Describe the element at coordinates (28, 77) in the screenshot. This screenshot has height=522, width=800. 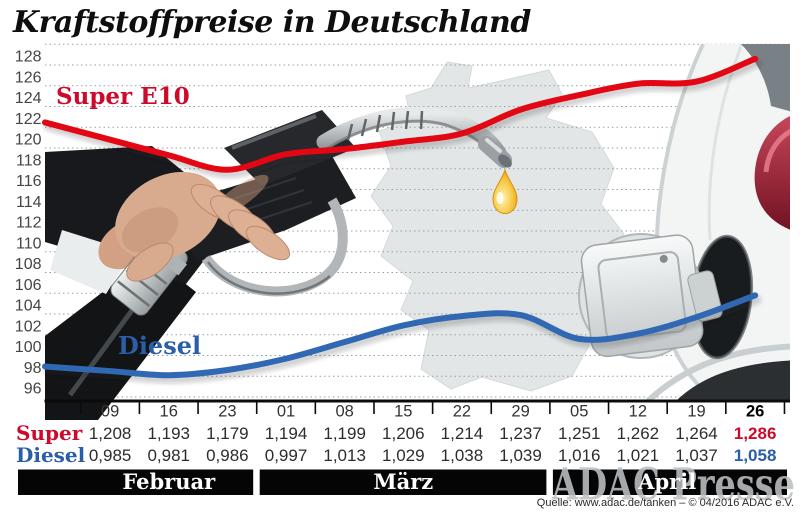
I see `y-axis-label: 126` at that location.